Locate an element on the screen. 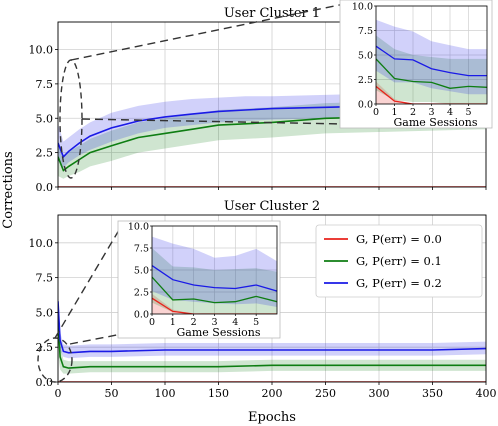  x-tick-label: 350 is located at coordinates (432, 393).